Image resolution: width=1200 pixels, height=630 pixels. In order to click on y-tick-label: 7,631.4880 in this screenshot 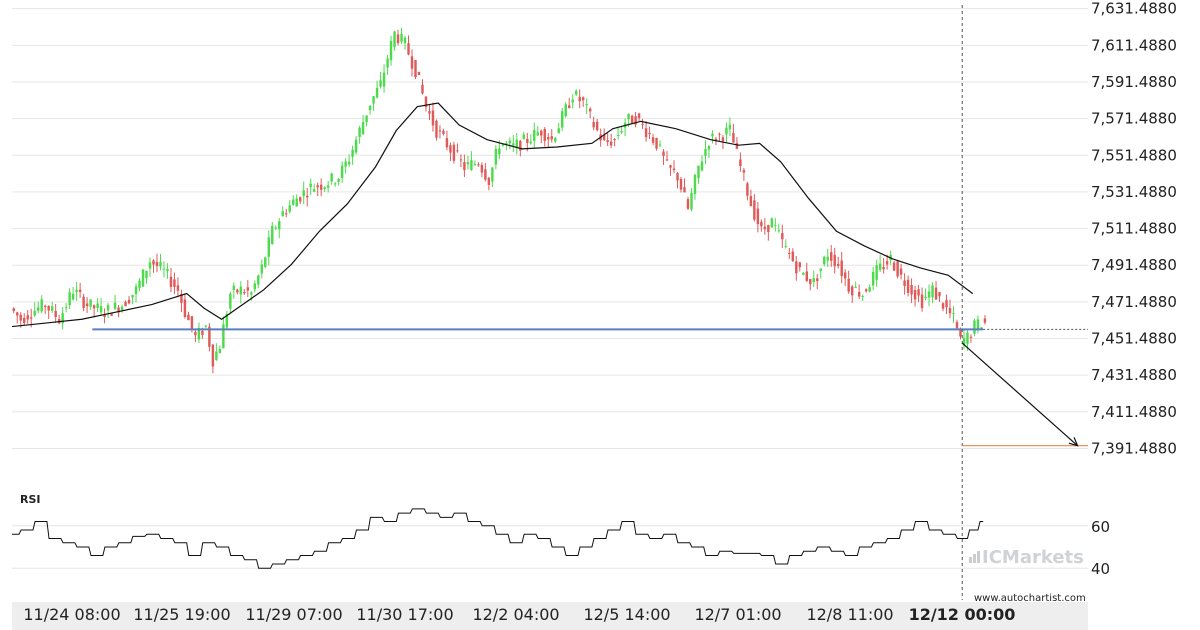, I will do `click(1134, 9)`.